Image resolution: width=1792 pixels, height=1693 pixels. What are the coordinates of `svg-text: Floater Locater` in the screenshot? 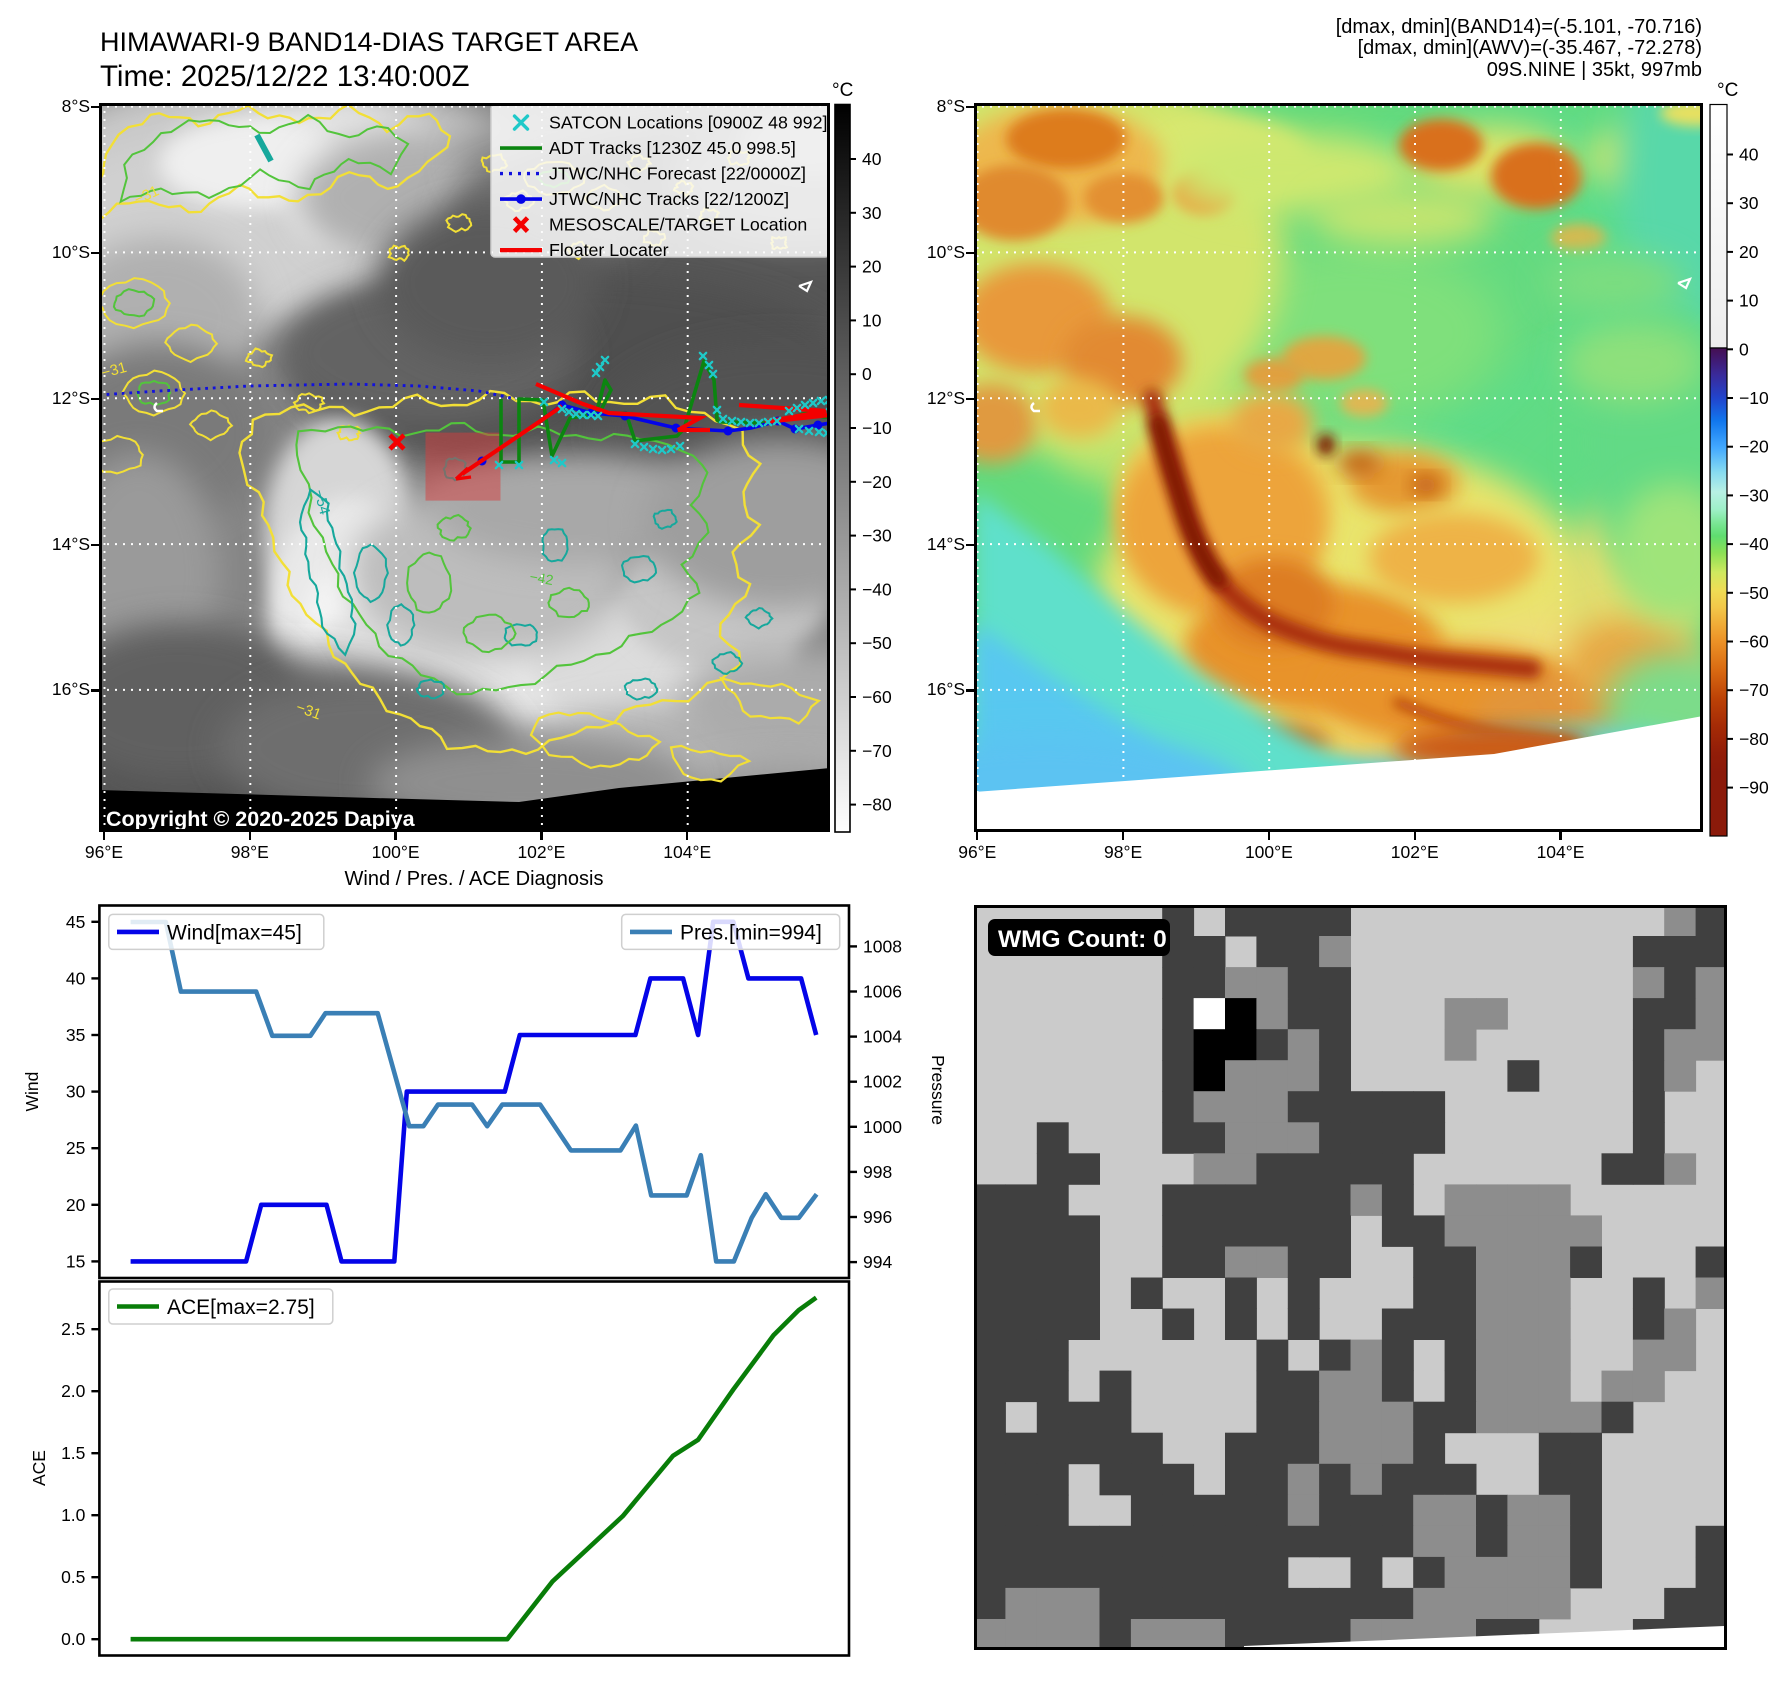 It's located at (609, 250).